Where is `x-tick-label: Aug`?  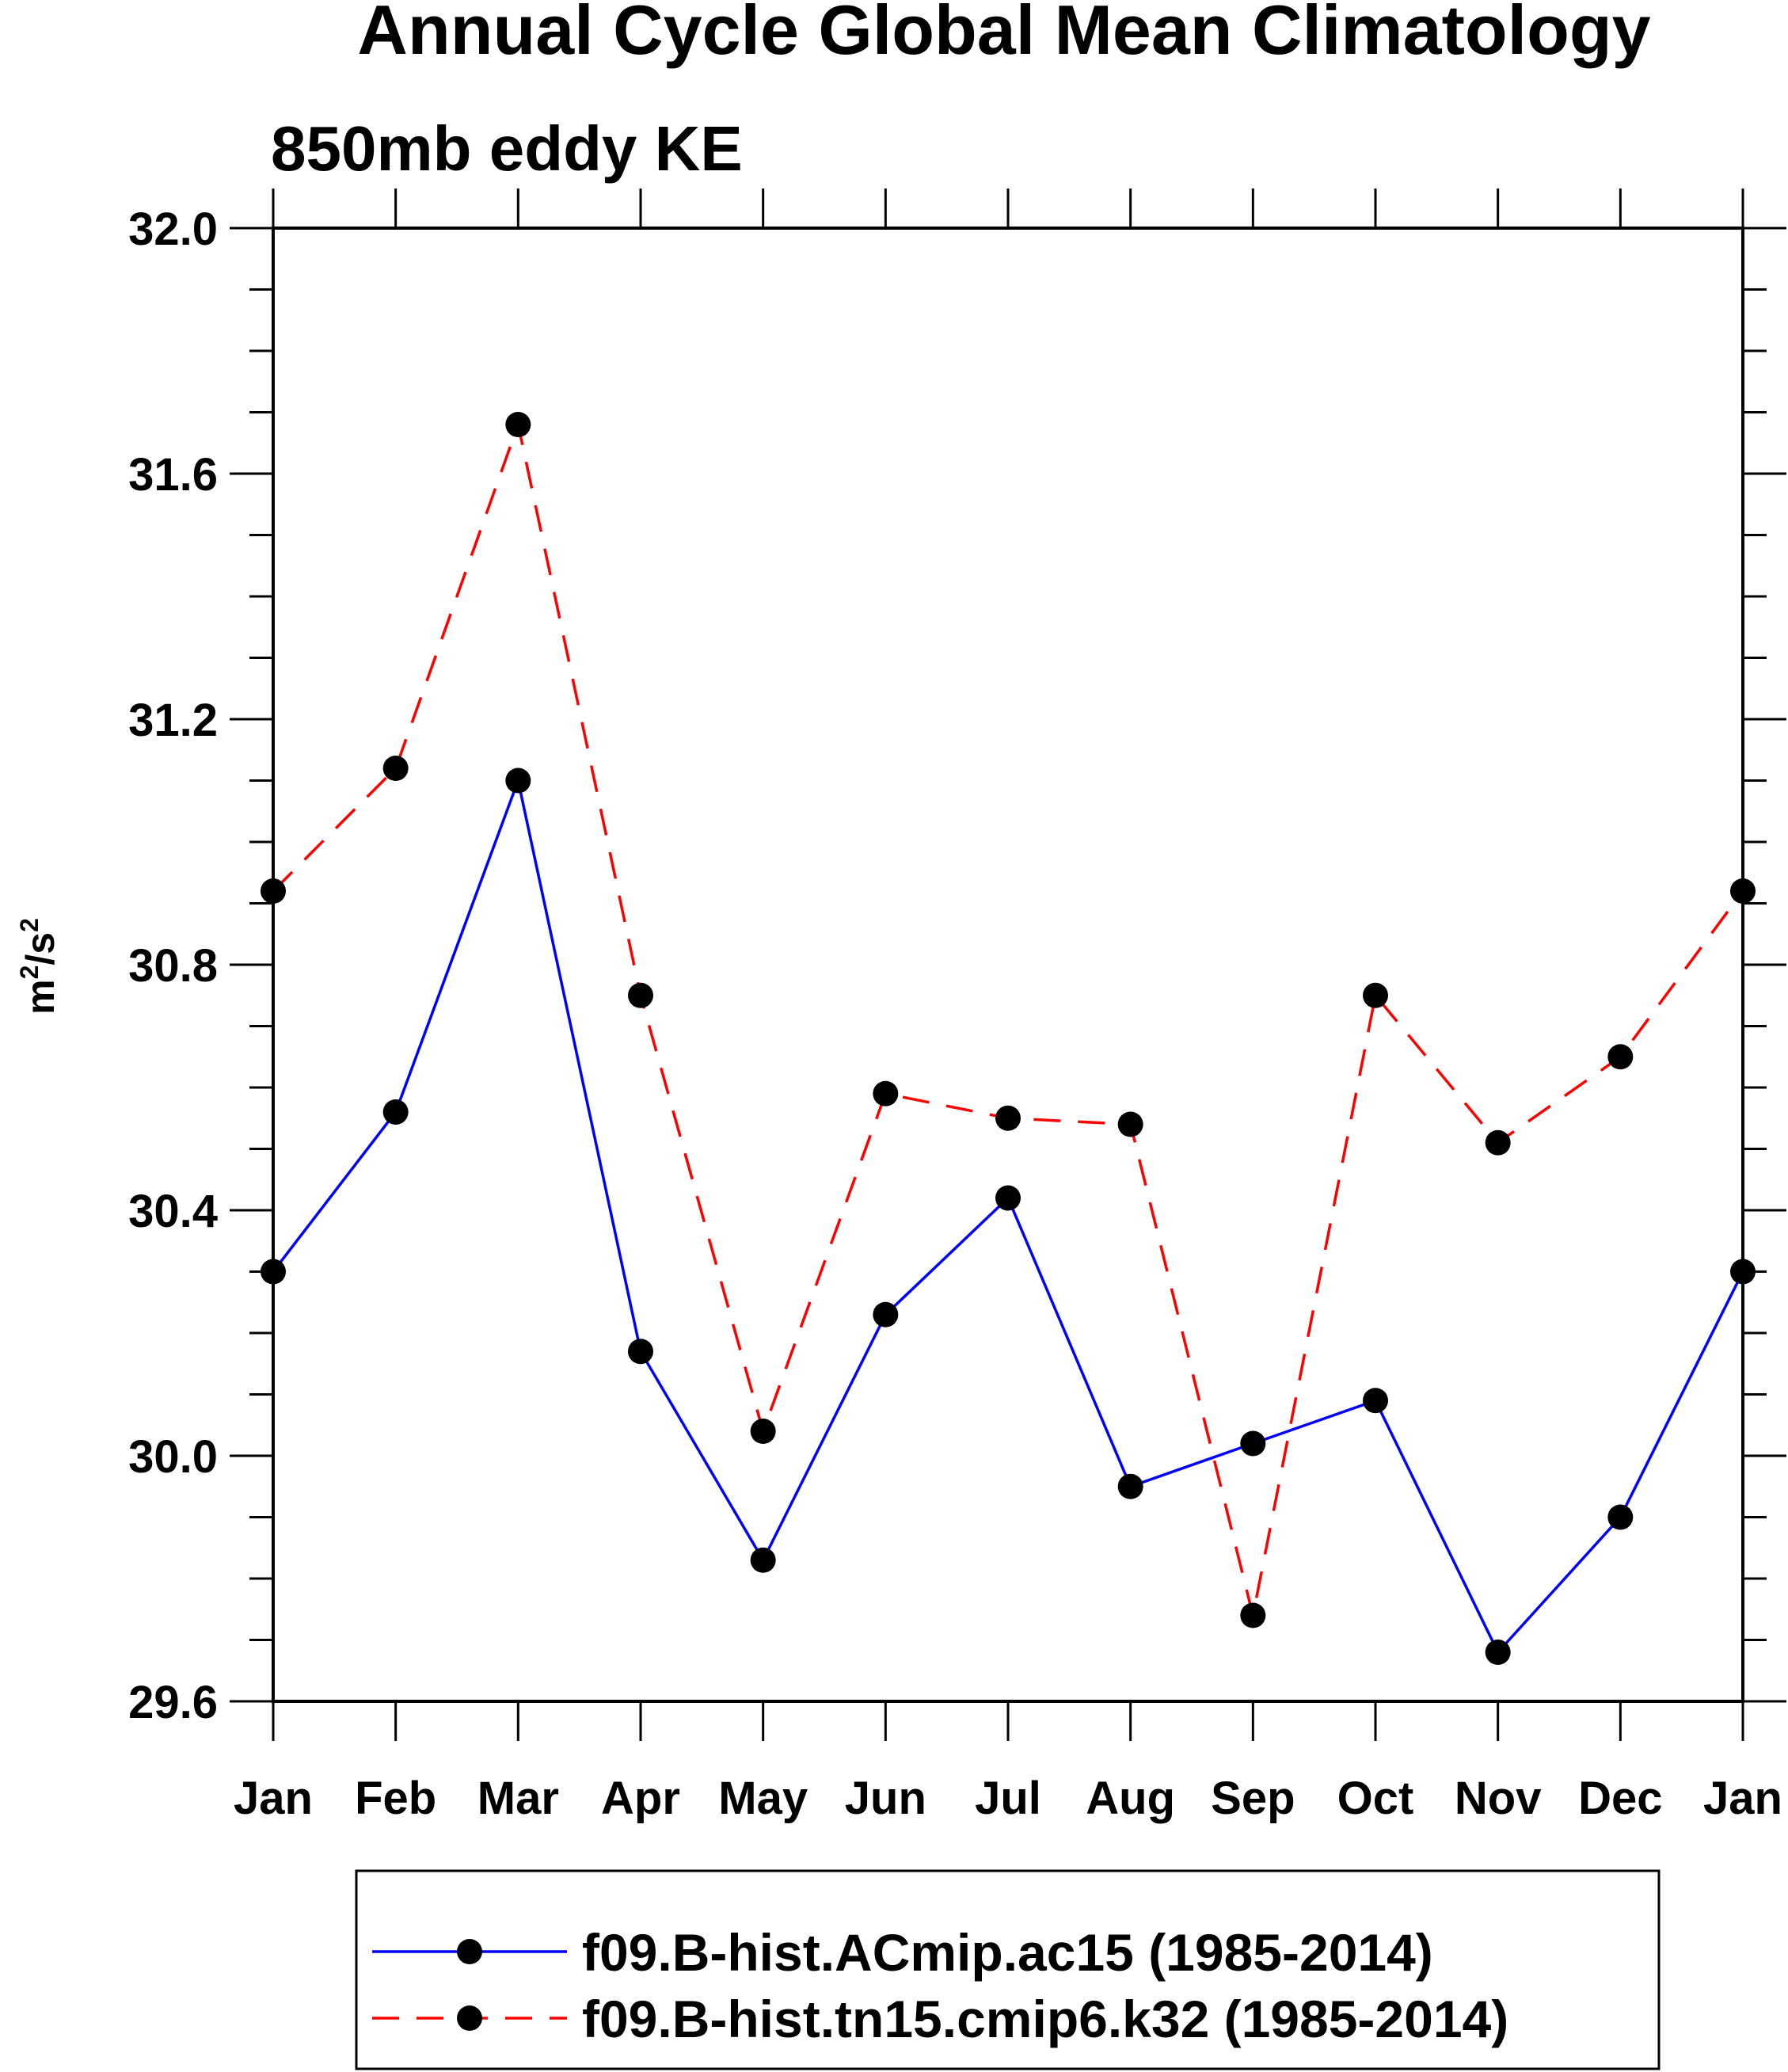
x-tick-label: Aug is located at coordinates (1130, 1798).